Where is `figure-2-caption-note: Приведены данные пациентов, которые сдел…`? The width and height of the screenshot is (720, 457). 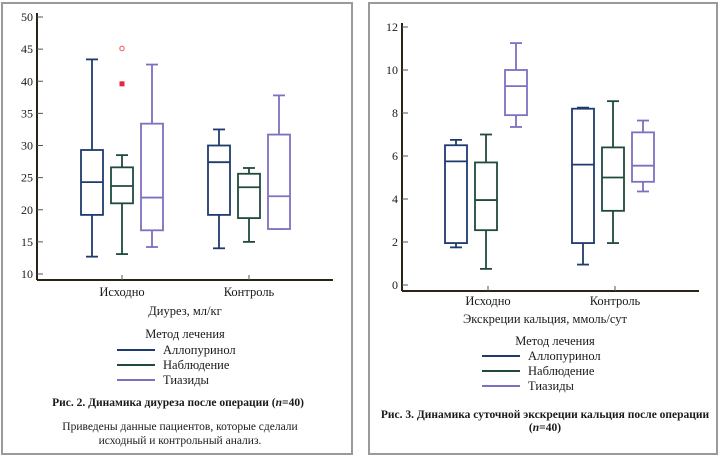 figure-2-caption-note: Приведены данные пациентов, которые сдел… is located at coordinates (180, 434).